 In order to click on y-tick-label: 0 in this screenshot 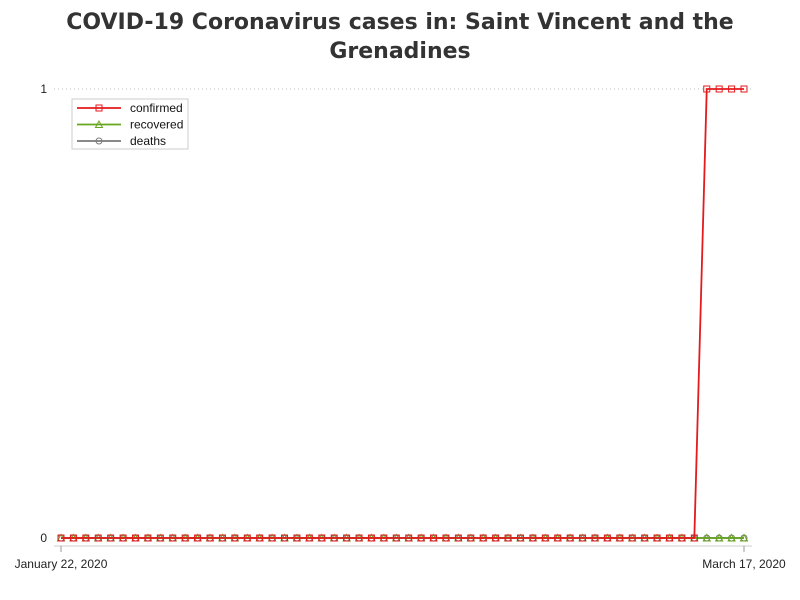, I will do `click(43, 538)`.